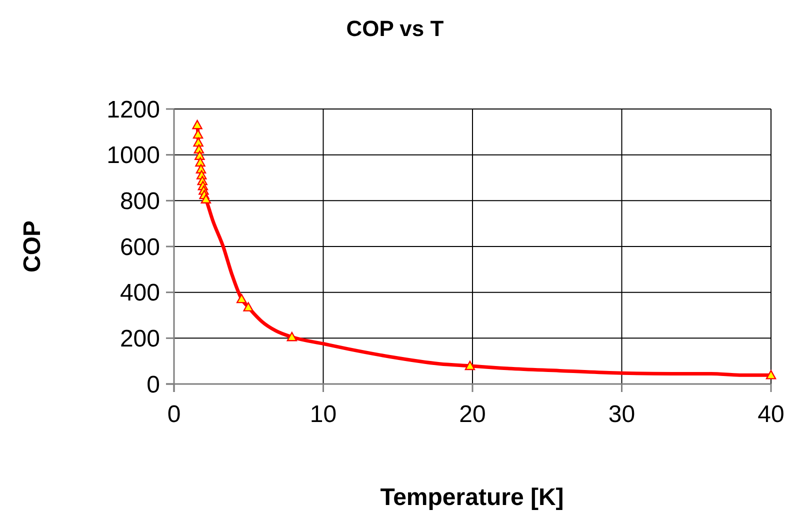 Image resolution: width=794 pixels, height=517 pixels. Describe the element at coordinates (395, 28) in the screenshot. I see `chart-title: COP vs T` at that location.